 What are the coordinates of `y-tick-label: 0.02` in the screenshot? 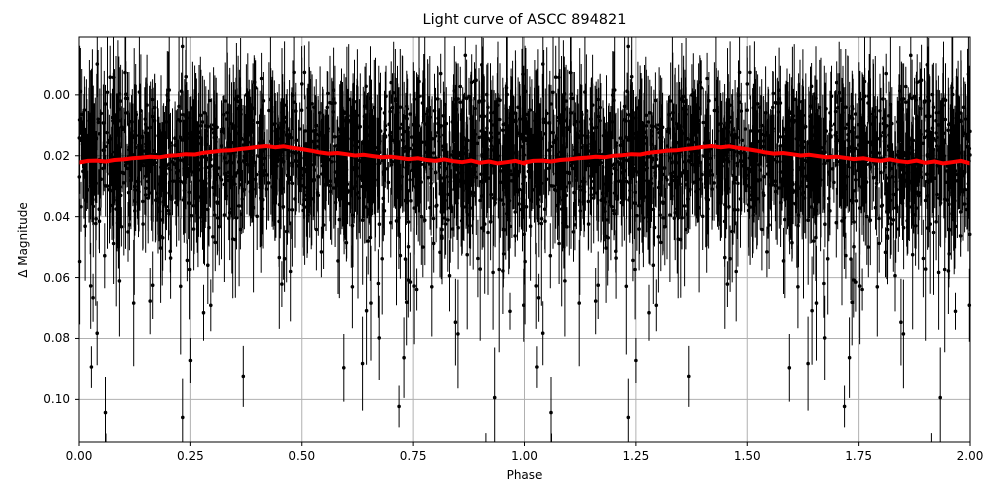 It's located at (56, 155).